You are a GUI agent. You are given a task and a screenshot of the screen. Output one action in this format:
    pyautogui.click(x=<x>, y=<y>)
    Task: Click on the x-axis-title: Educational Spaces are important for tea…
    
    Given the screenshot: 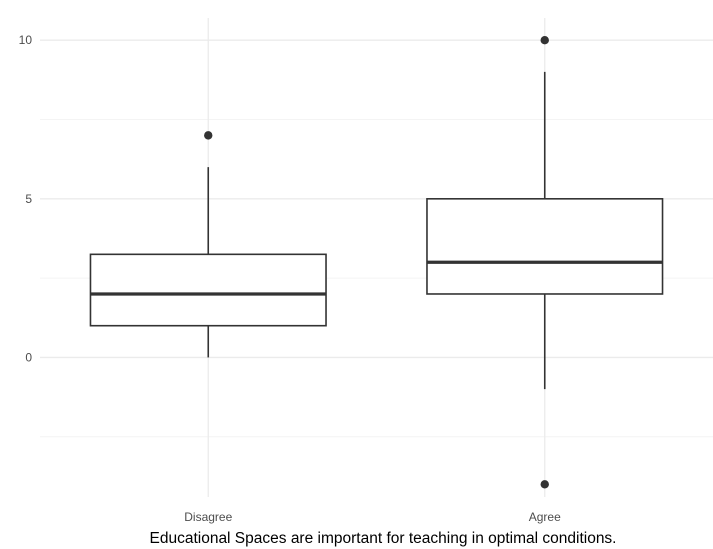 What is the action you would take?
    pyautogui.click(x=383, y=538)
    